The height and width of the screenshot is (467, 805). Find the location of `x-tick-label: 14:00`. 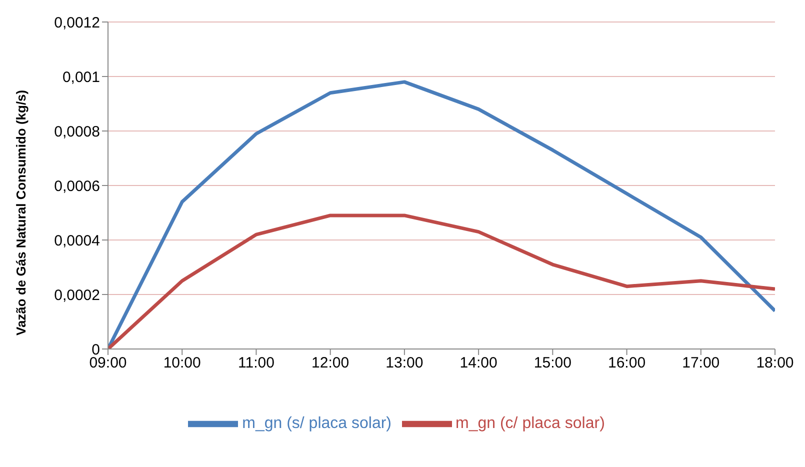

x-tick-label: 14:00 is located at coordinates (479, 363).